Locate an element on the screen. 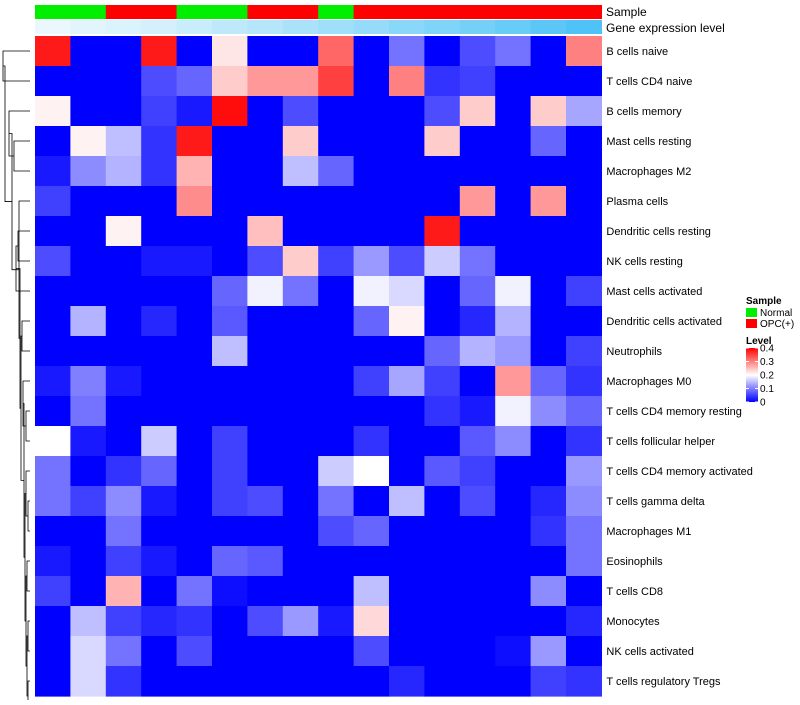  row-label: Macrophages M1 is located at coordinates (648, 532).